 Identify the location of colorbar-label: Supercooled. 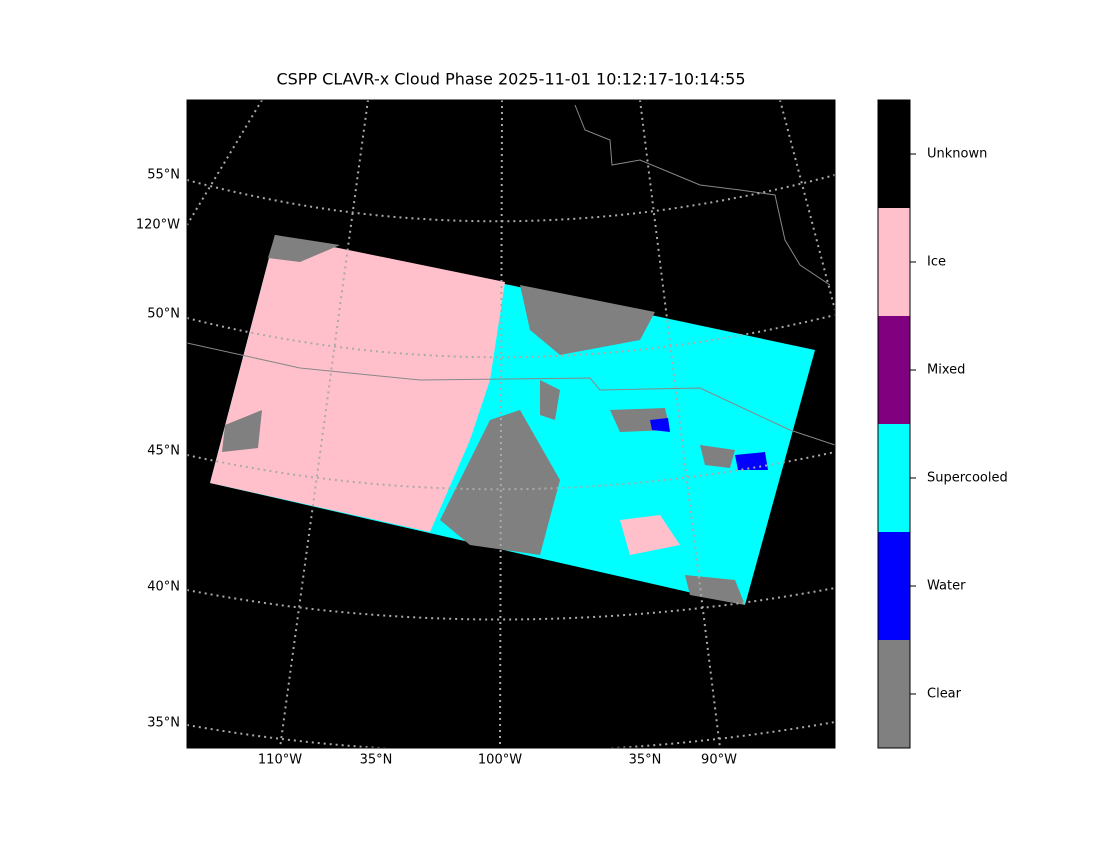
(967, 478).